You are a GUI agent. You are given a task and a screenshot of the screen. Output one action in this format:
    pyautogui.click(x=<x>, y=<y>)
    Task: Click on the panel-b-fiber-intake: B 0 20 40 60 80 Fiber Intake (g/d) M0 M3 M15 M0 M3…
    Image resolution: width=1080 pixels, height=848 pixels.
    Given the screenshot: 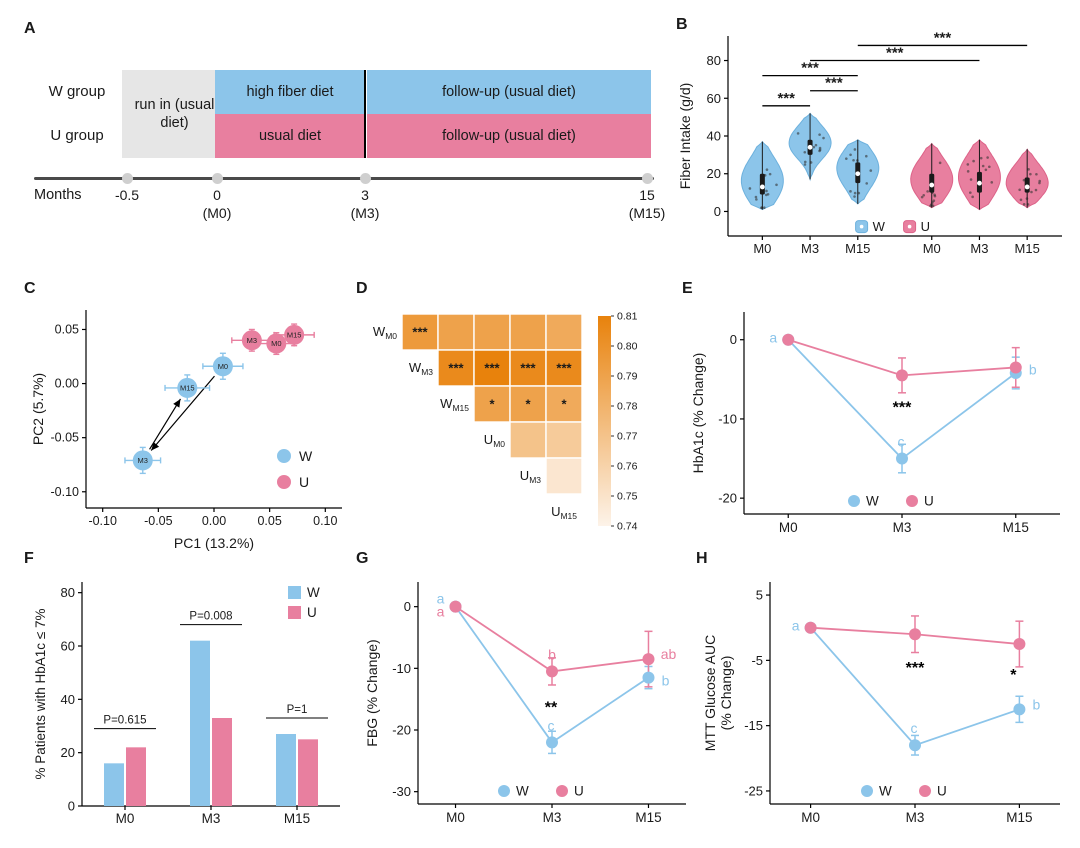 What is the action you would take?
    pyautogui.click(x=877, y=145)
    